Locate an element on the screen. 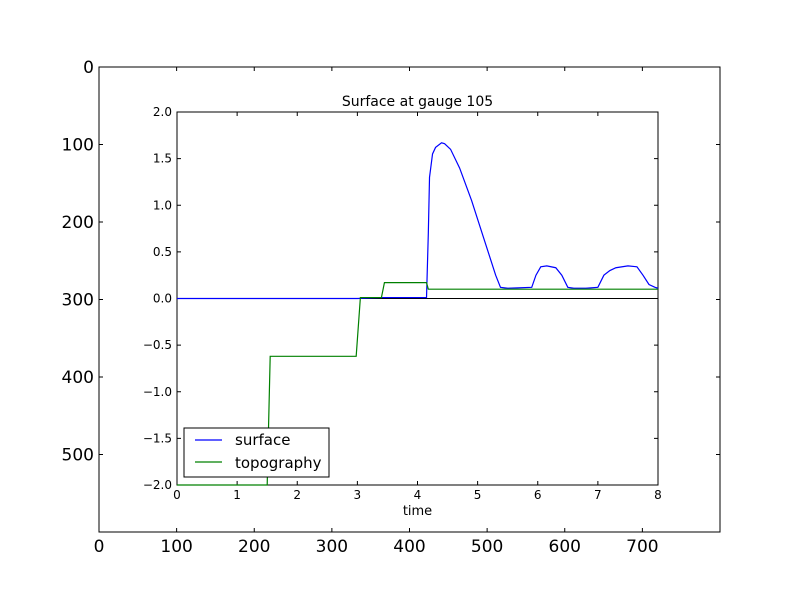  outer-y-tick-label: 400 is located at coordinates (78, 378).